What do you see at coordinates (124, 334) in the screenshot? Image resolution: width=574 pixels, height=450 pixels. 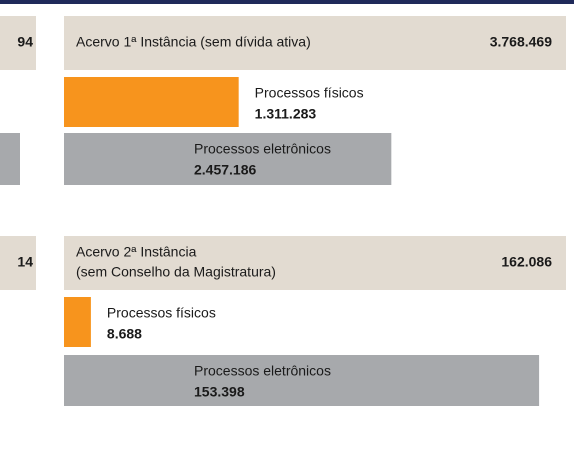 I see `part-value: 8.688` at bounding box center [124, 334].